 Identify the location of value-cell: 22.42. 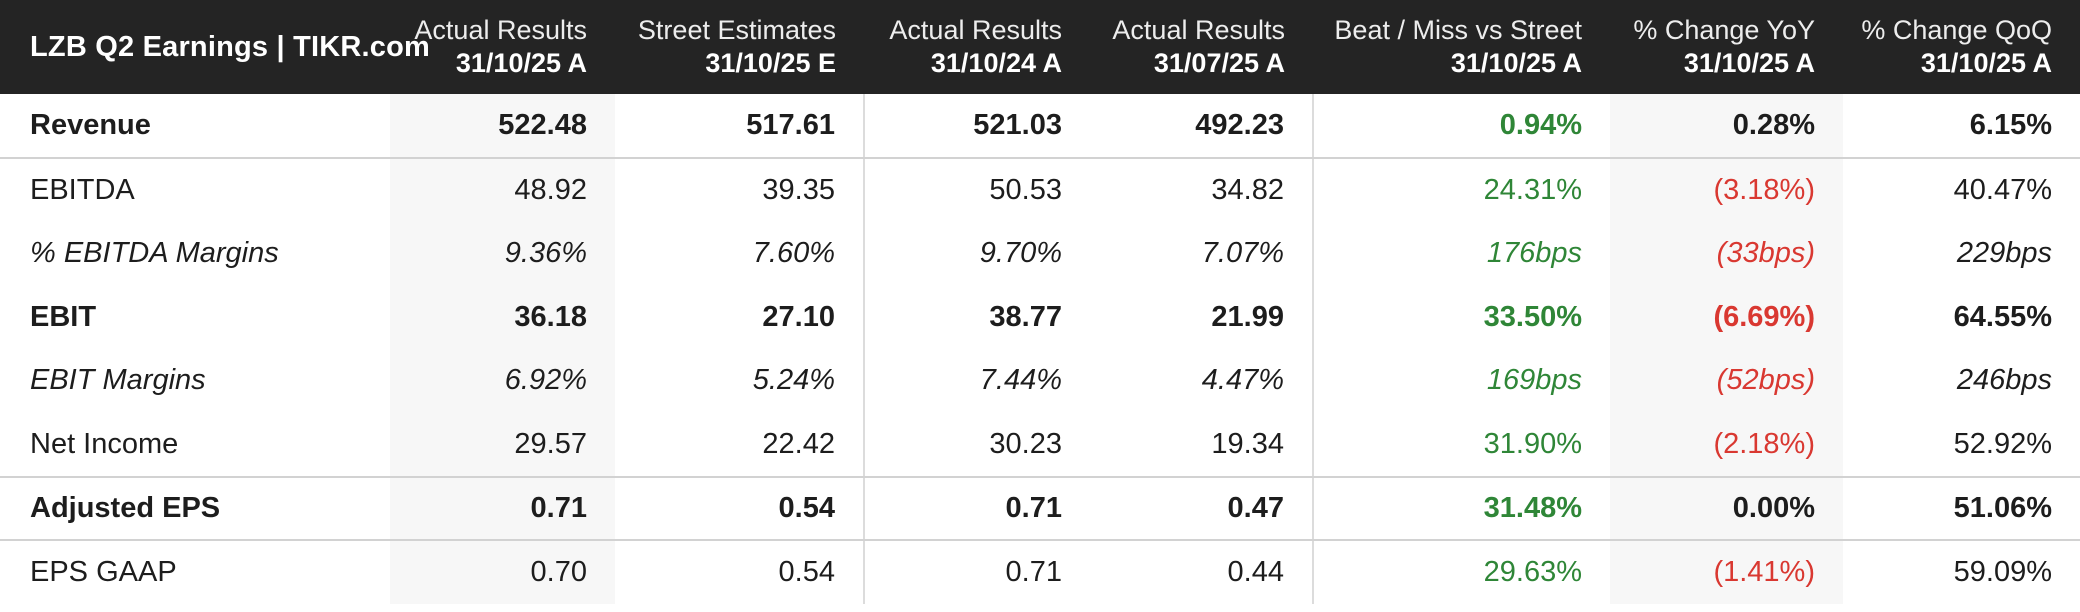
(740, 445).